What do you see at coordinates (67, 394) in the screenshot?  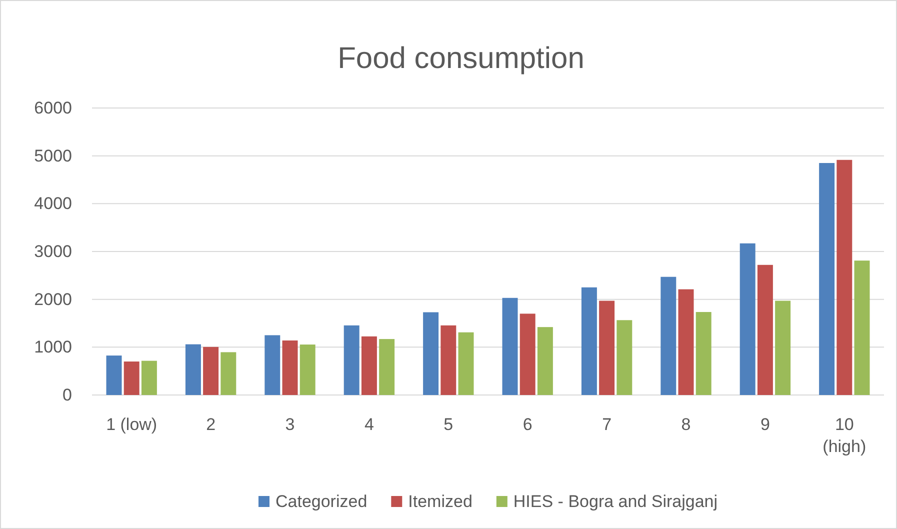 I see `y-tick-label: 0` at bounding box center [67, 394].